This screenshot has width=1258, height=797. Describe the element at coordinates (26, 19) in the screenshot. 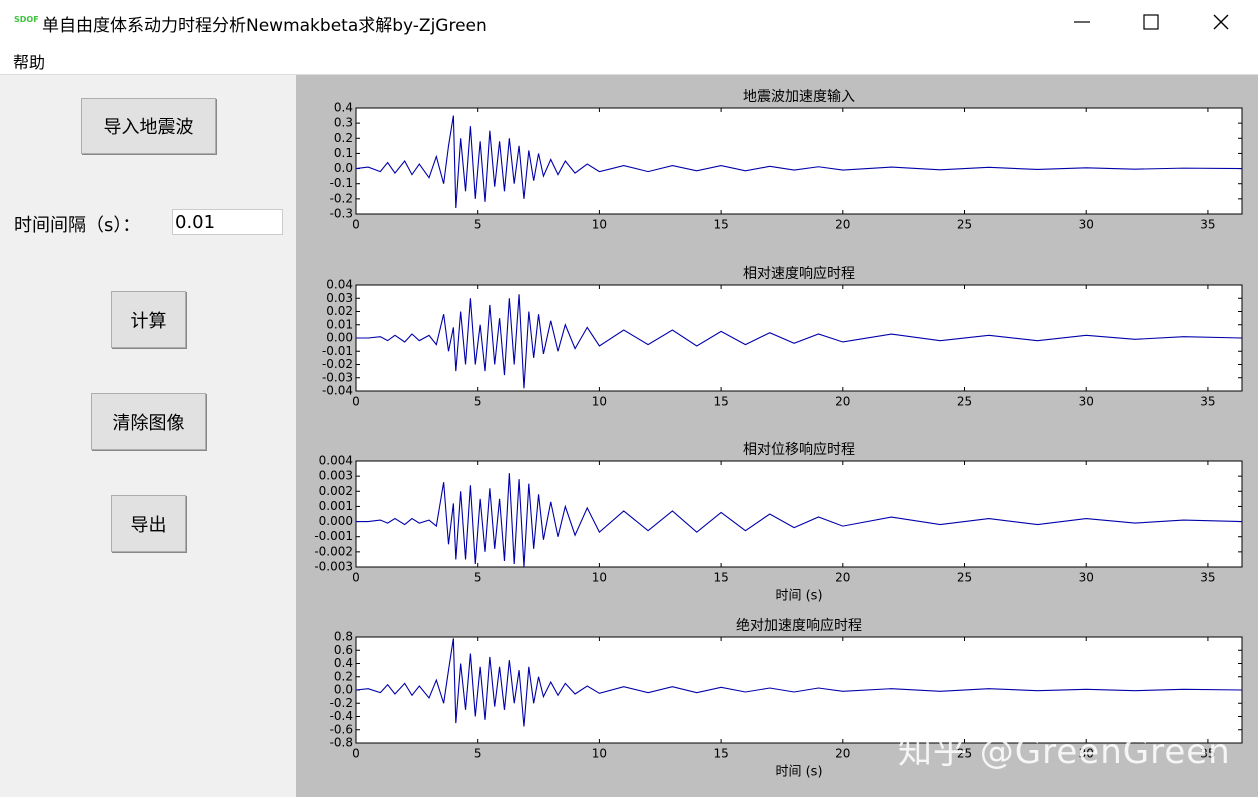

I see `app-icon: SDOF` at that location.